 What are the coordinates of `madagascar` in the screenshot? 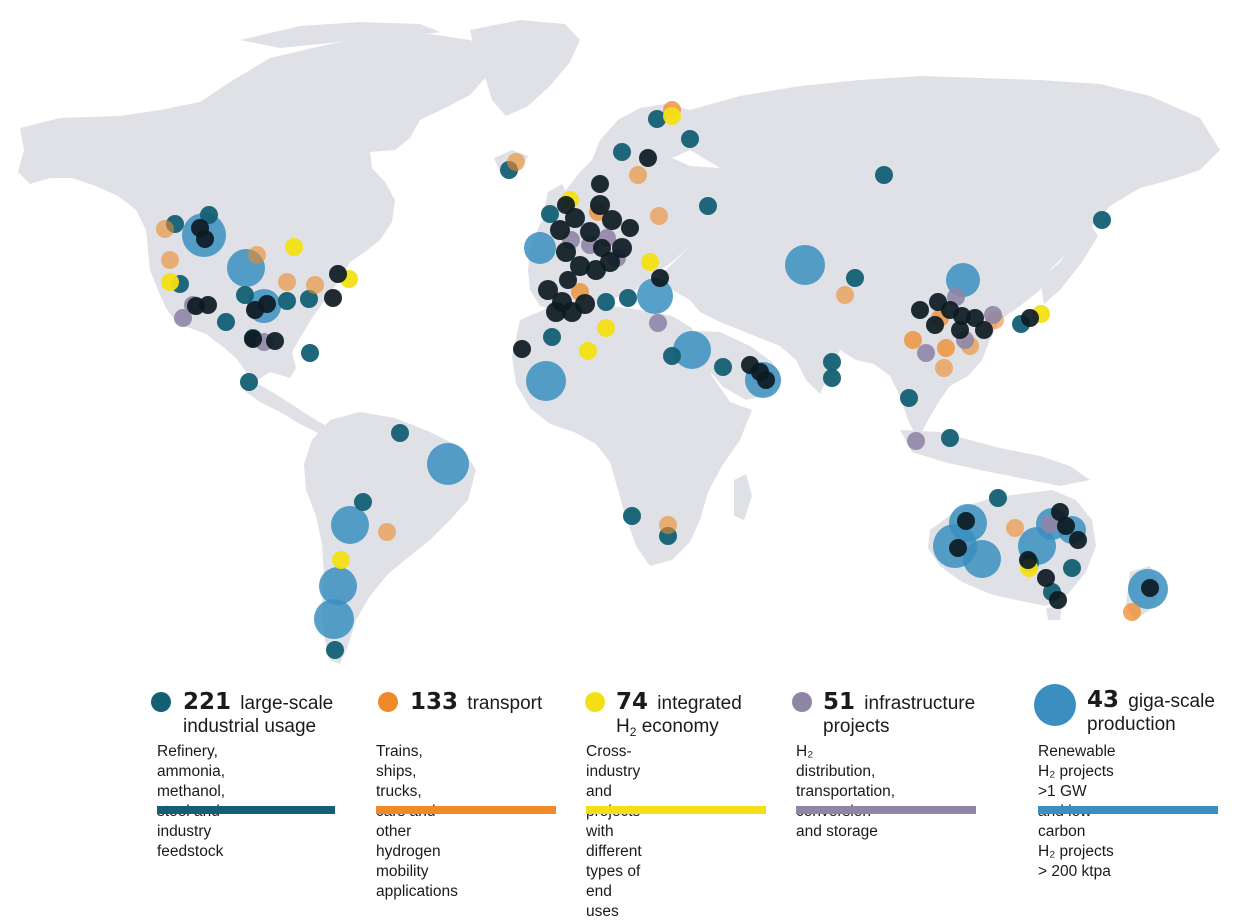 It's located at (743, 497).